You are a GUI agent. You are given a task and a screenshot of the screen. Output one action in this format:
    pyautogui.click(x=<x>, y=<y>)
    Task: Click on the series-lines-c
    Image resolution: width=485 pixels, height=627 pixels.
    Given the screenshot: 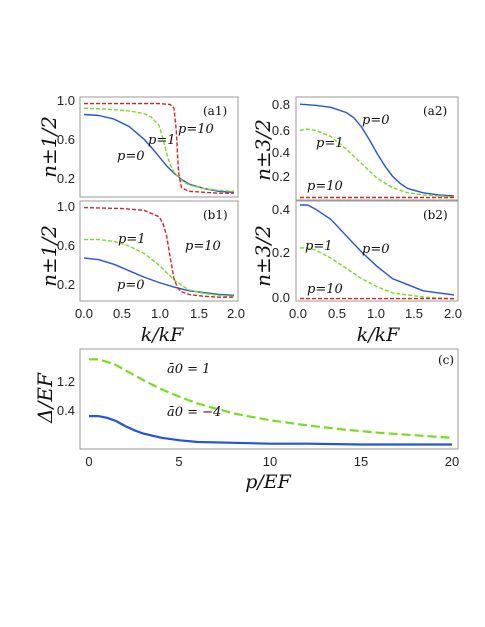 What is the action you would take?
    pyautogui.click(x=271, y=402)
    